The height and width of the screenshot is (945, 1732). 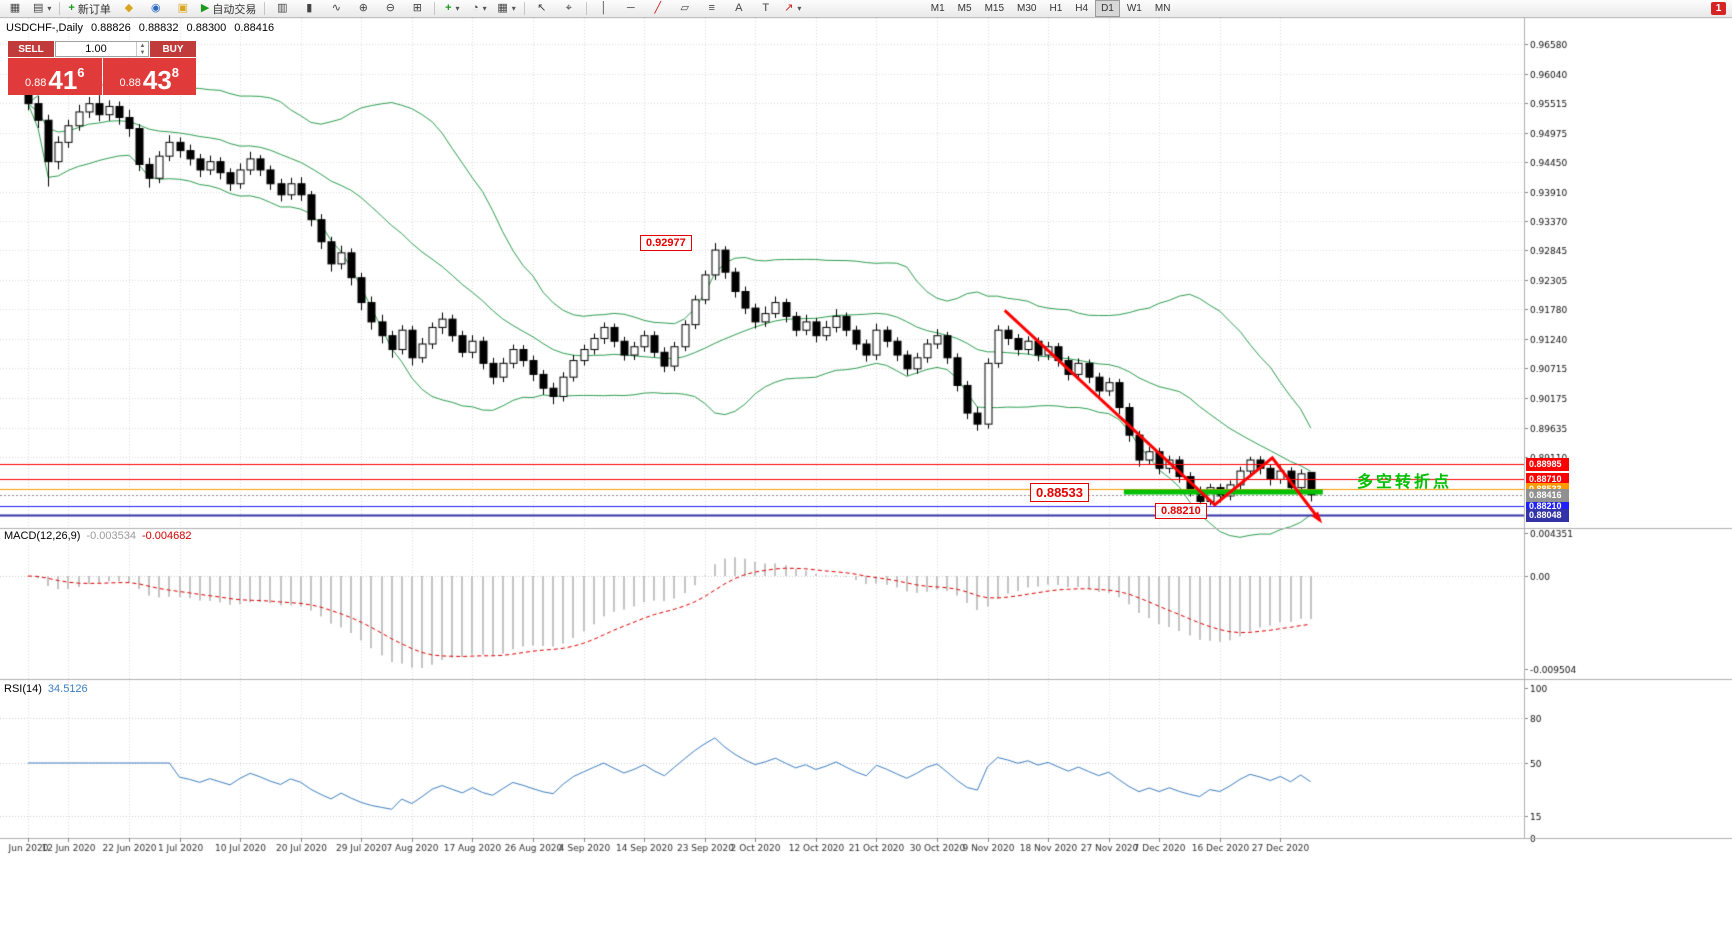 I want to click on timeframe-mn: MN, so click(x=1162, y=8).